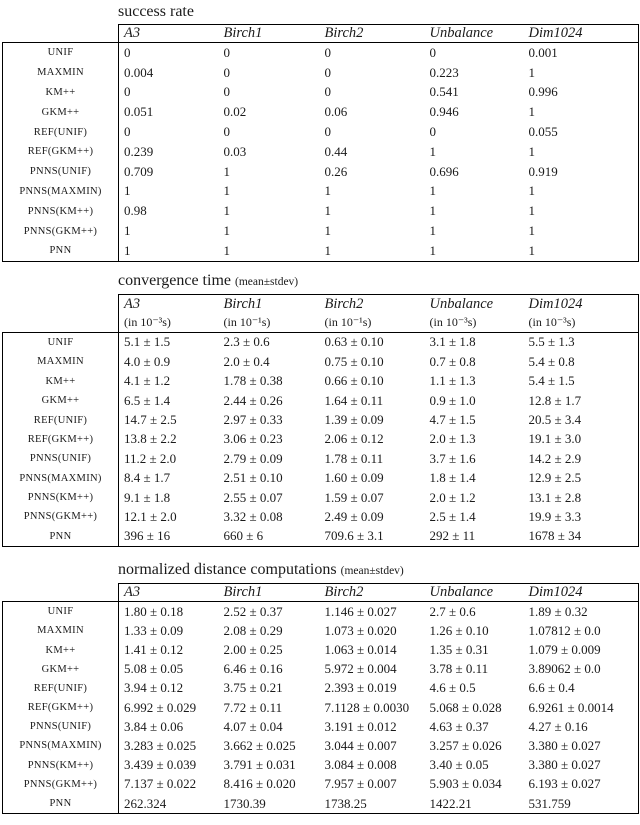 The height and width of the screenshot is (825, 640). I want to click on value-cell: 1.64 ± 0.11, so click(354, 400).